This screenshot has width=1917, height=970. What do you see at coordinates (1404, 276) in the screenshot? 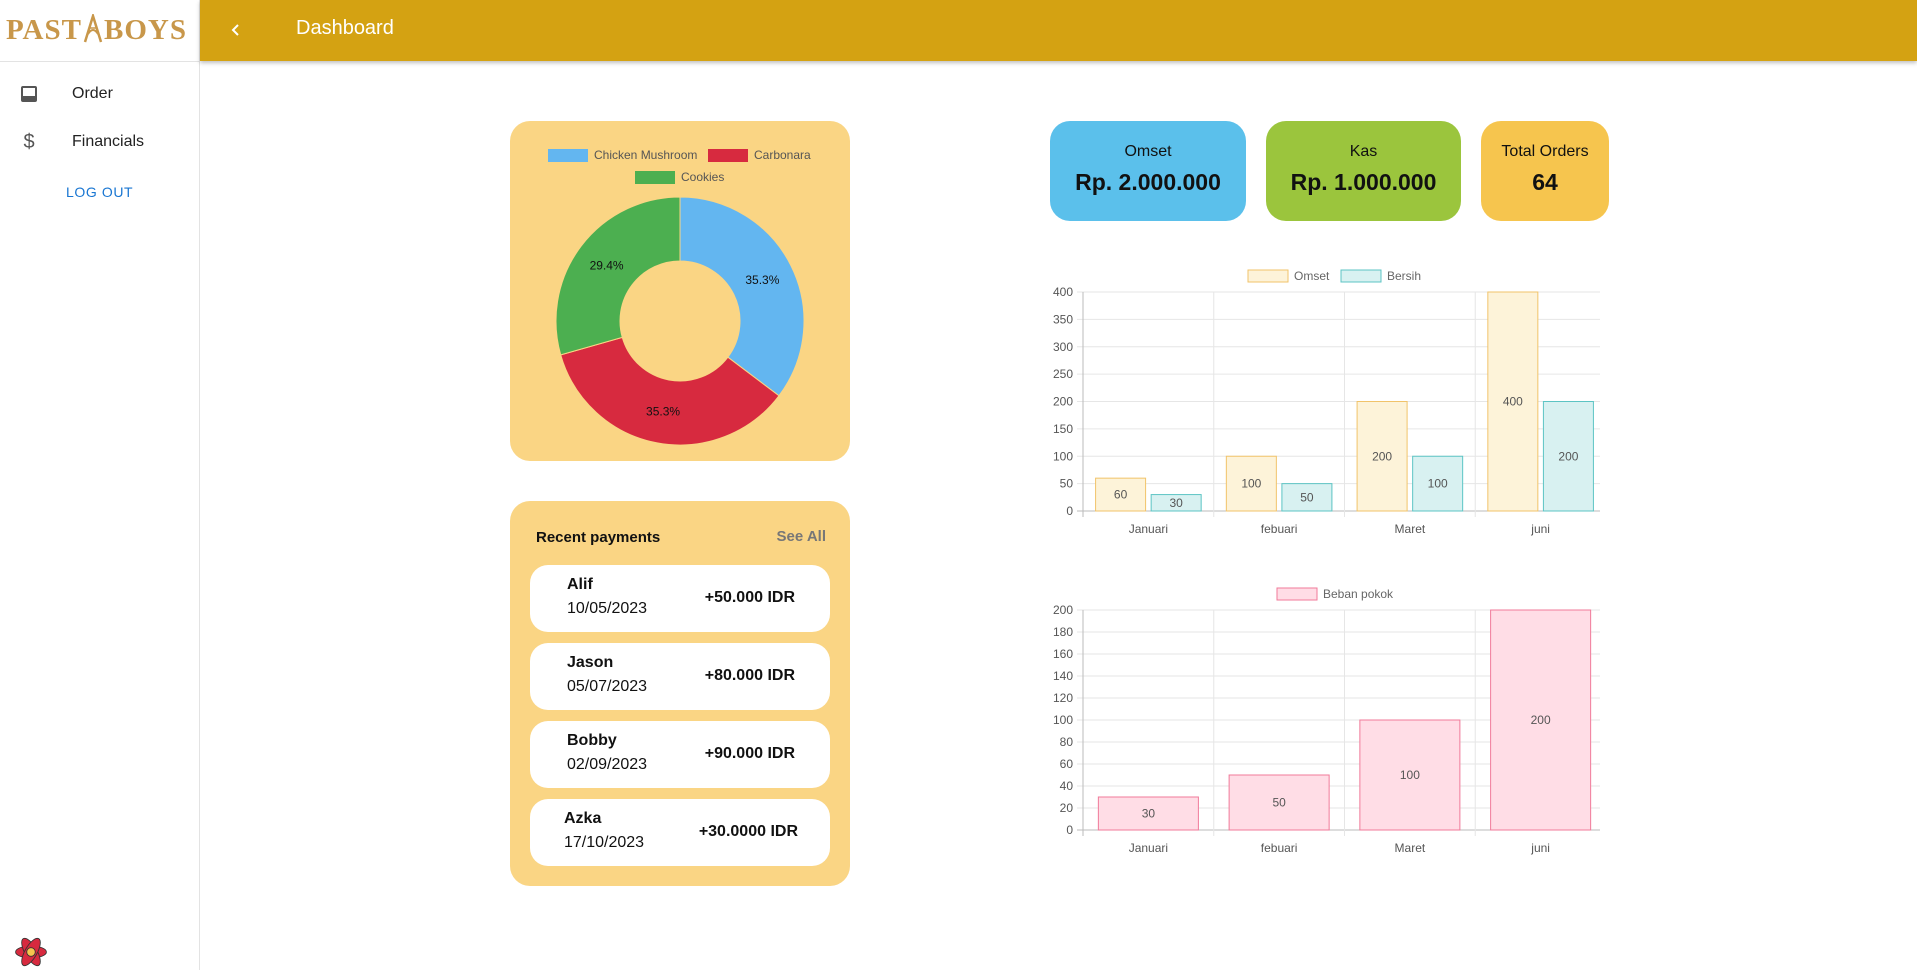
I see `legend-label: Bersih` at bounding box center [1404, 276].